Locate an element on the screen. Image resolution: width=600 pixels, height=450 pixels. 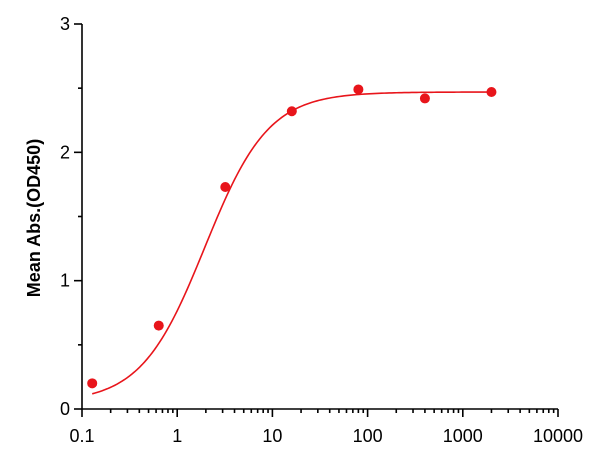
y-tick-label: 3 is located at coordinates (65, 24).